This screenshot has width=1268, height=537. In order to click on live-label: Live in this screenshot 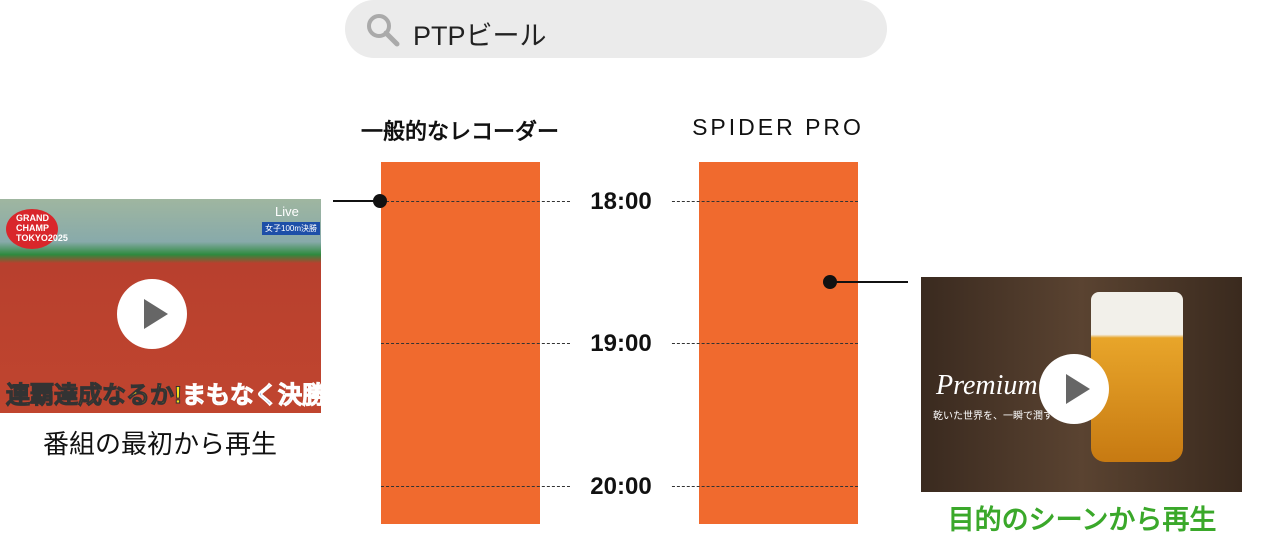, I will do `click(287, 211)`.